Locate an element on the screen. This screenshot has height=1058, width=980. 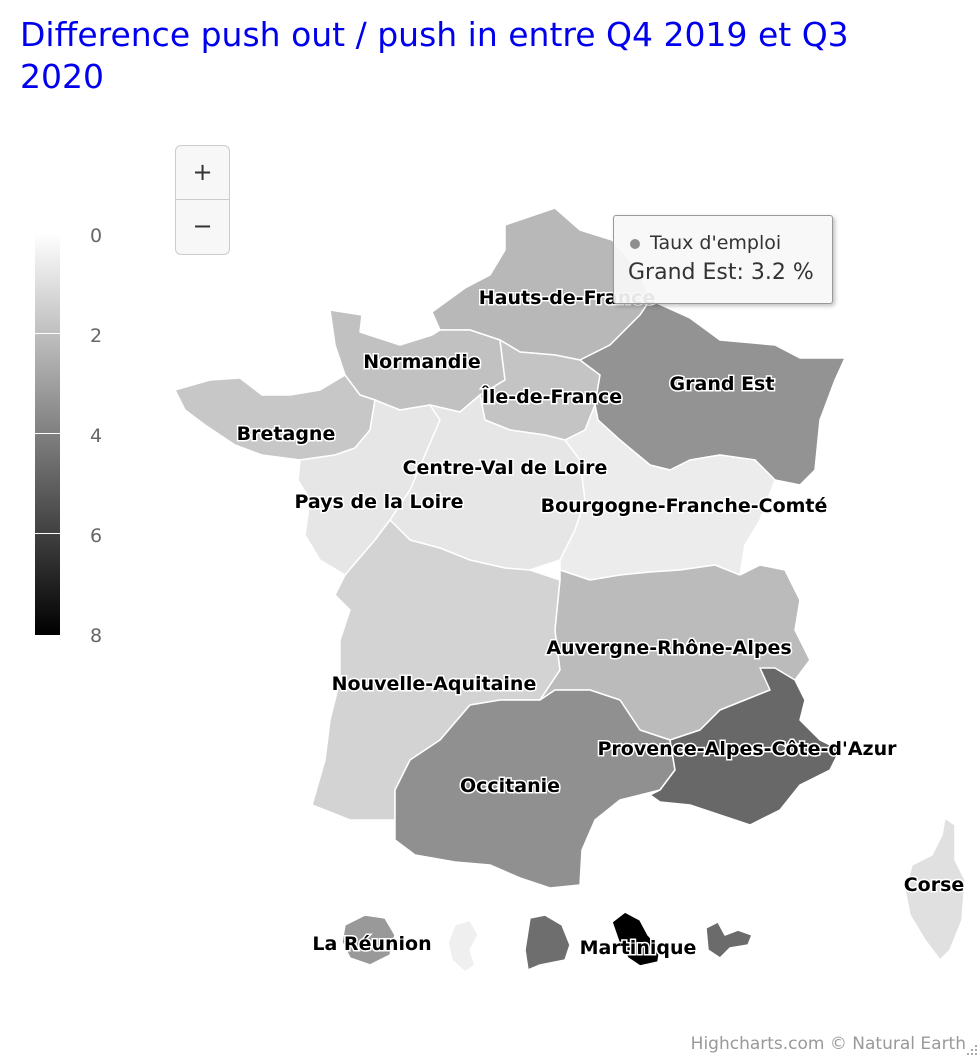
label-auvergne-rhone-alpes: Auvergne-Rhône-Alpes is located at coordinates (668, 648).